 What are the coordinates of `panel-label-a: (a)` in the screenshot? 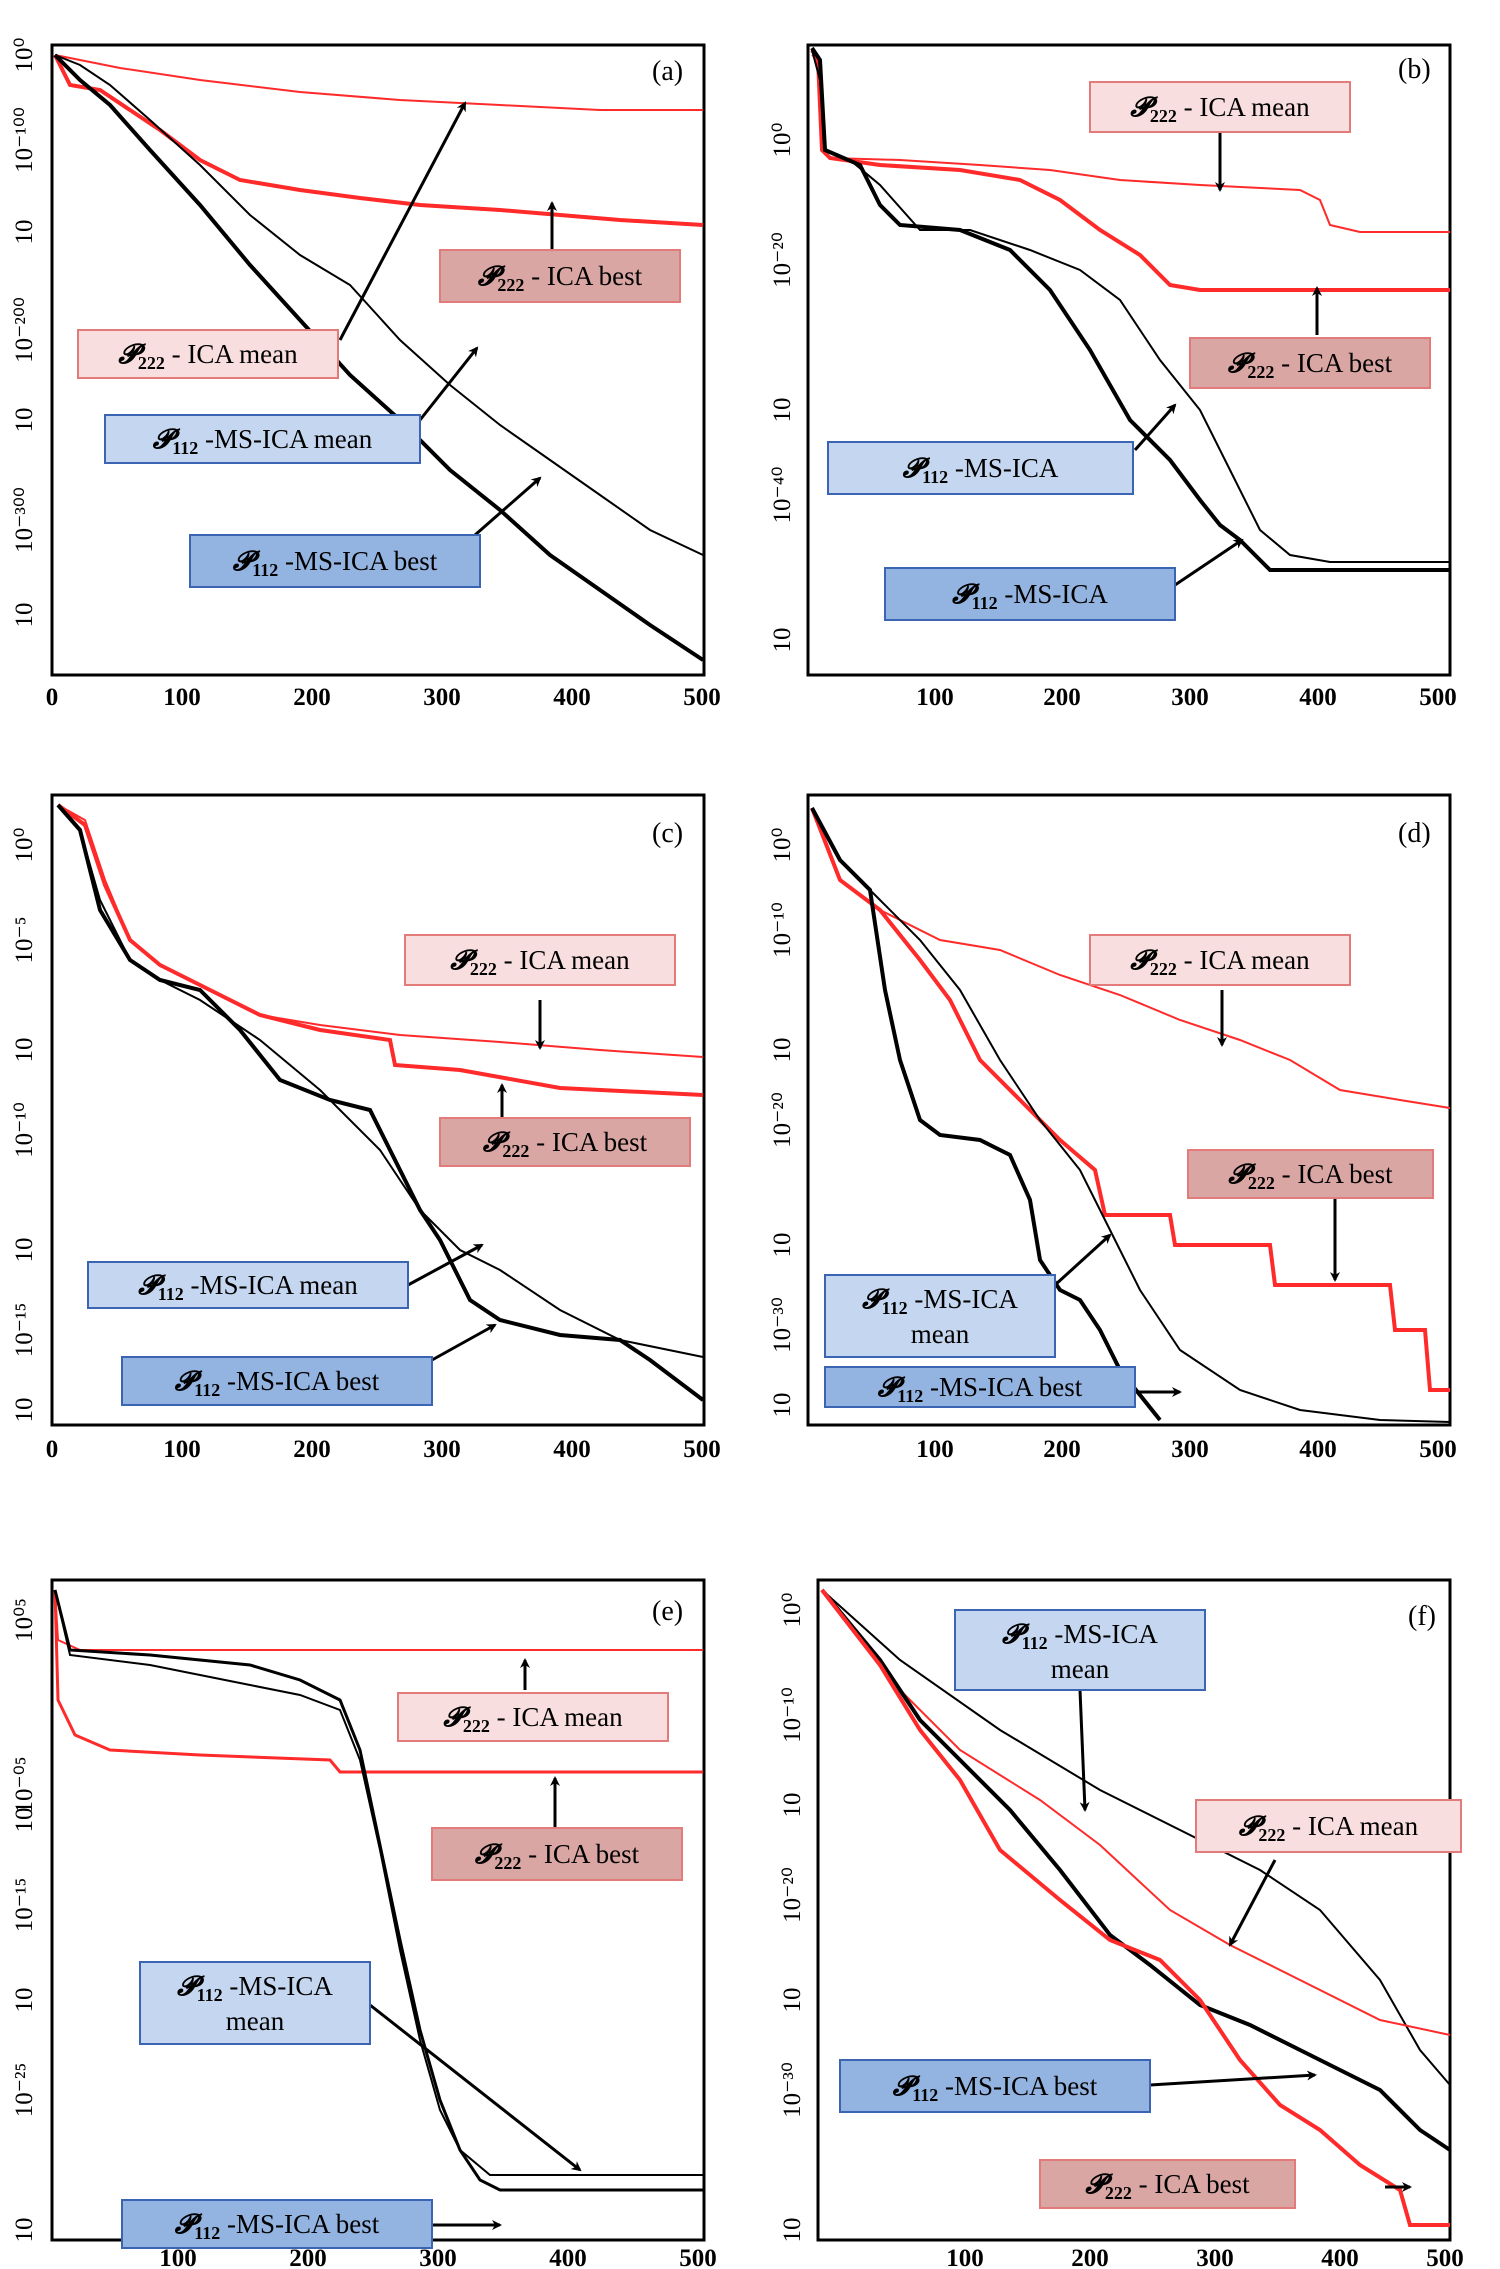 It's located at (667, 71).